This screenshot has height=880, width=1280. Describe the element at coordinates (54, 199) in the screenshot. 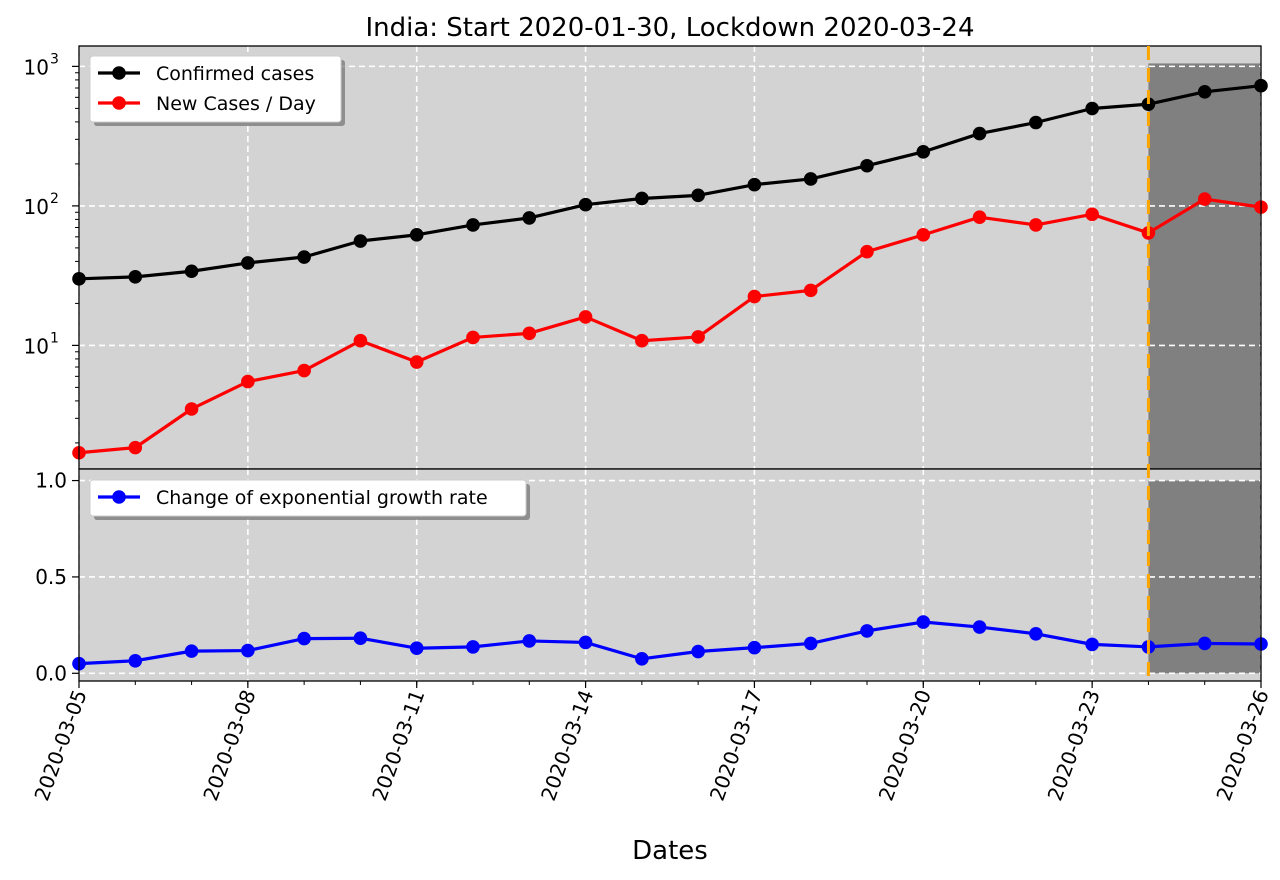

I see `top-y-tick-exponent: 2` at that location.